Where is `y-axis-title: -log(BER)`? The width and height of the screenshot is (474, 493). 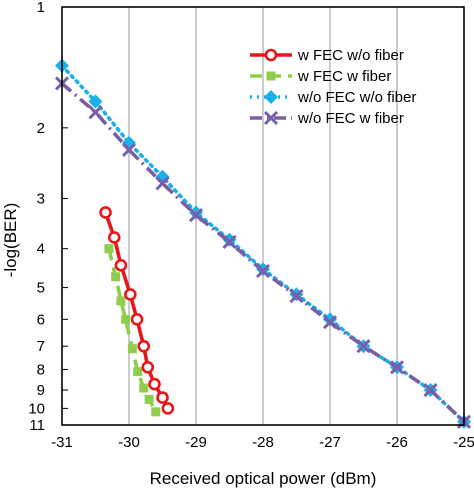 y-axis-title: -log(BER) is located at coordinates (10, 240).